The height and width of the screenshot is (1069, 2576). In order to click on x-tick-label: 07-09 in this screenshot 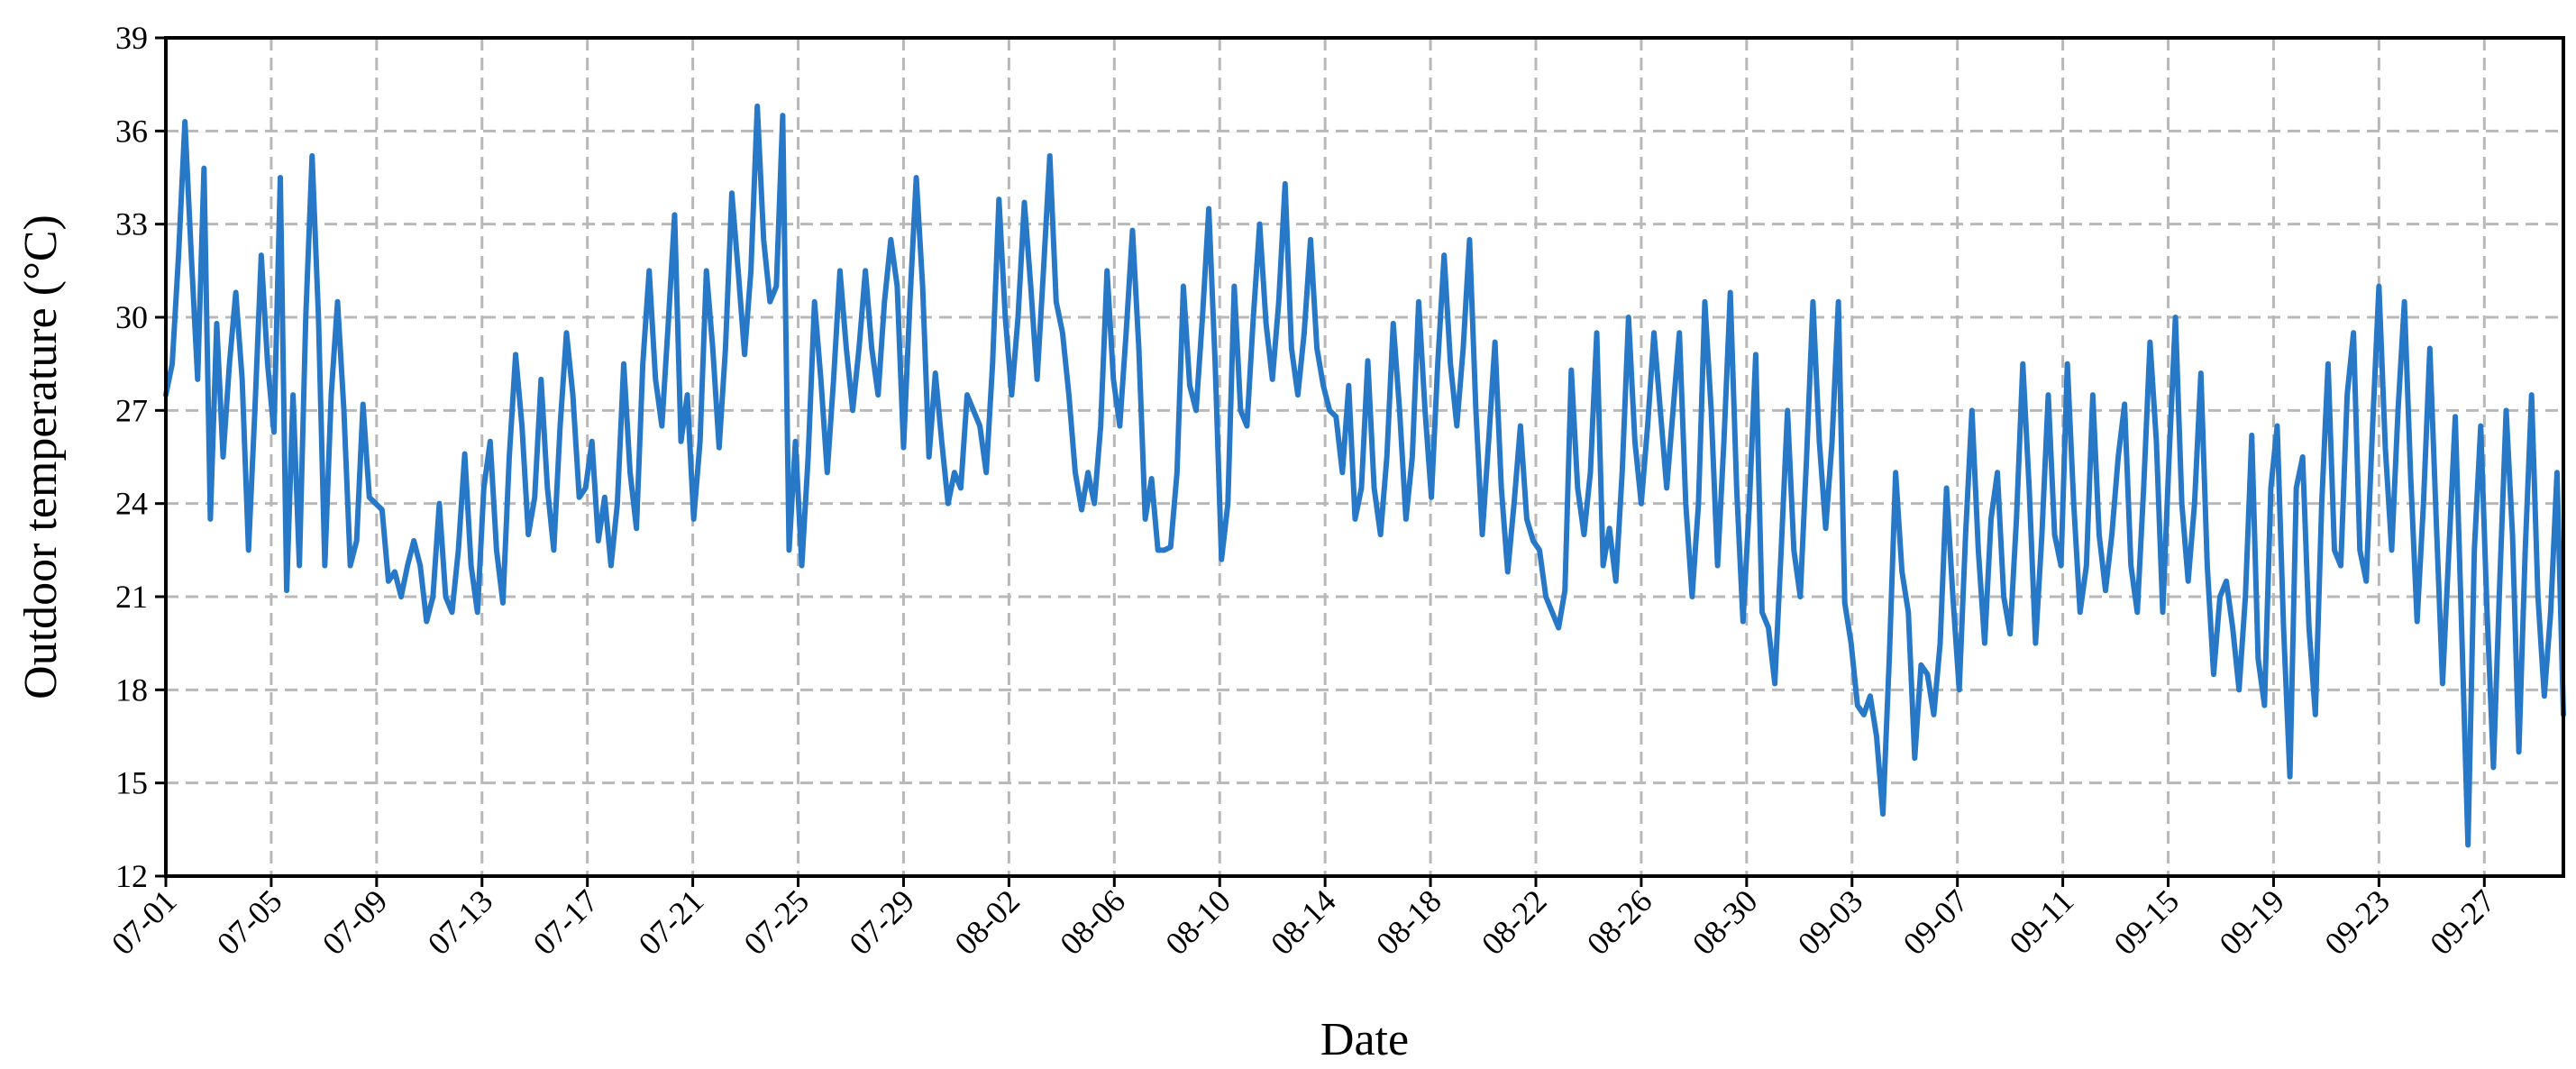, I will do `click(355, 922)`.